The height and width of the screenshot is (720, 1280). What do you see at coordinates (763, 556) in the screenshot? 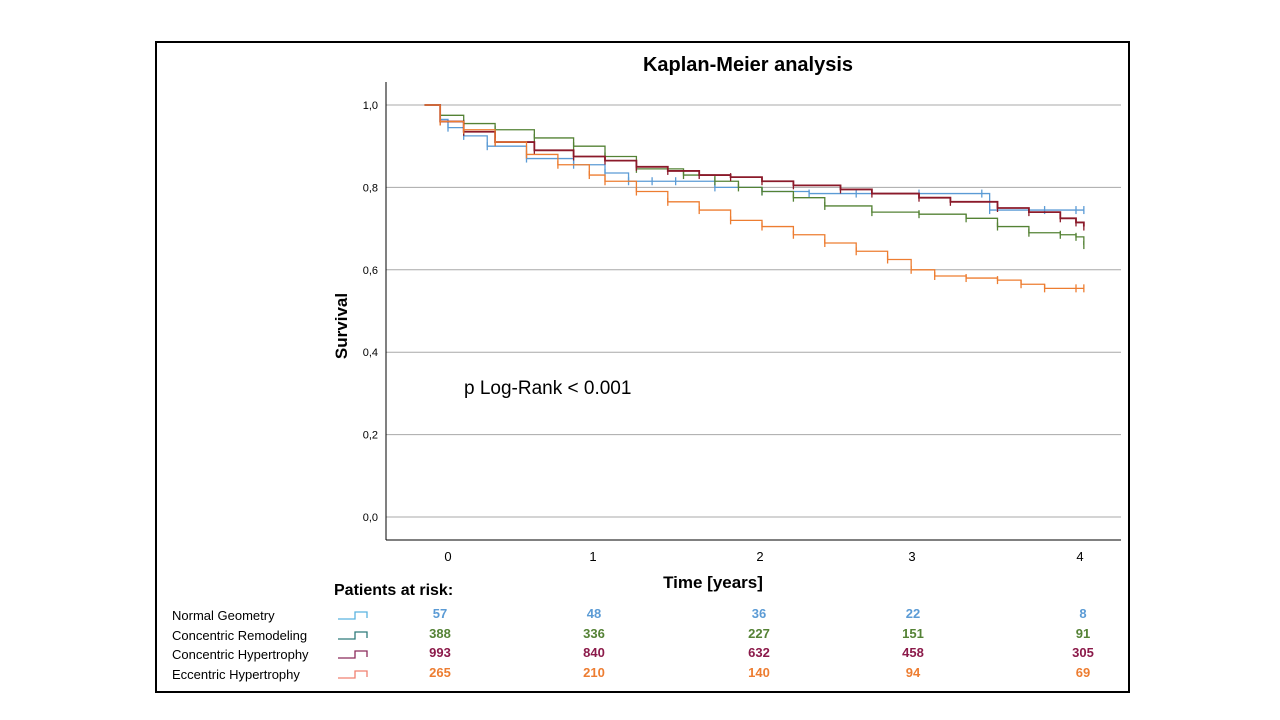
I see `x-tick-labels: 0 1 2 3 4` at bounding box center [763, 556].